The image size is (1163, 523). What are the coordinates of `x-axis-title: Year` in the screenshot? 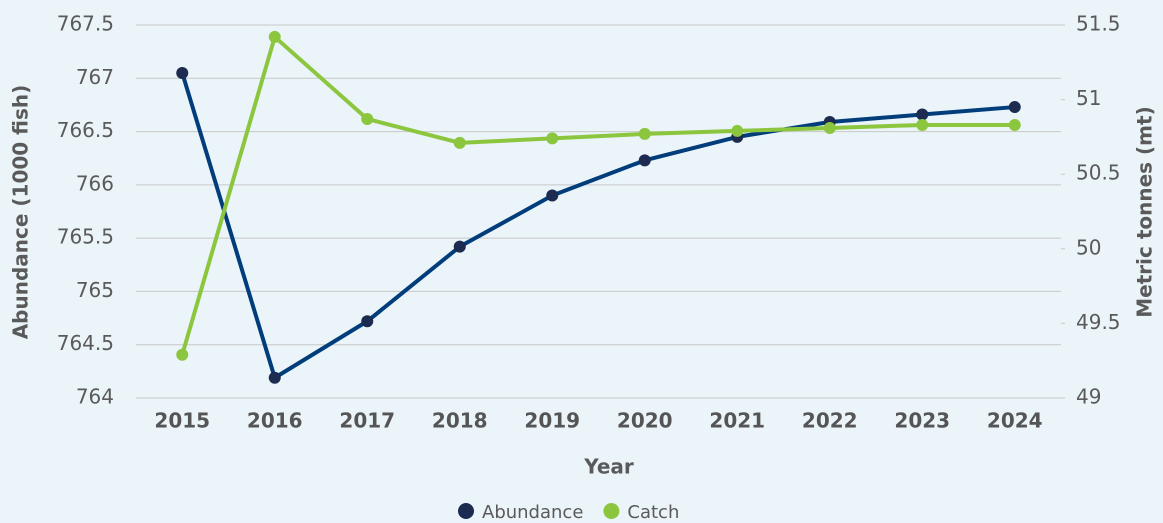 It's located at (608, 467).